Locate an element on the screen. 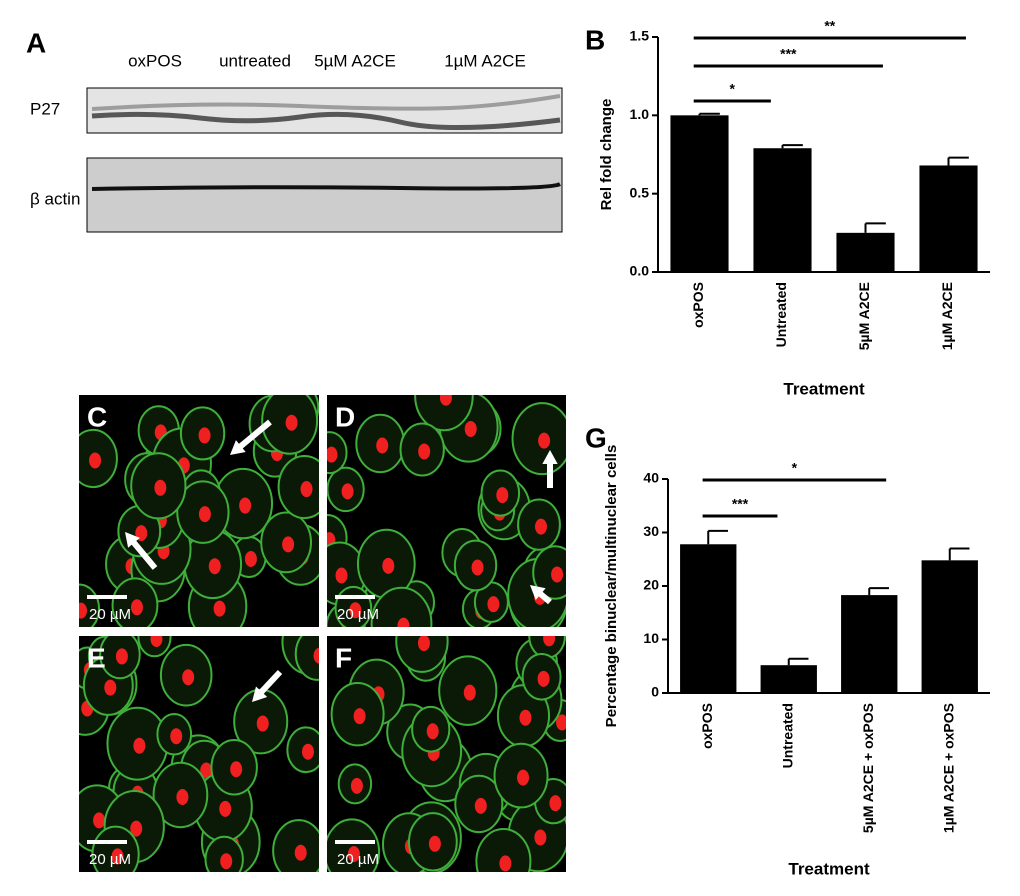  scale-label: 20 µM is located at coordinates (110, 614).